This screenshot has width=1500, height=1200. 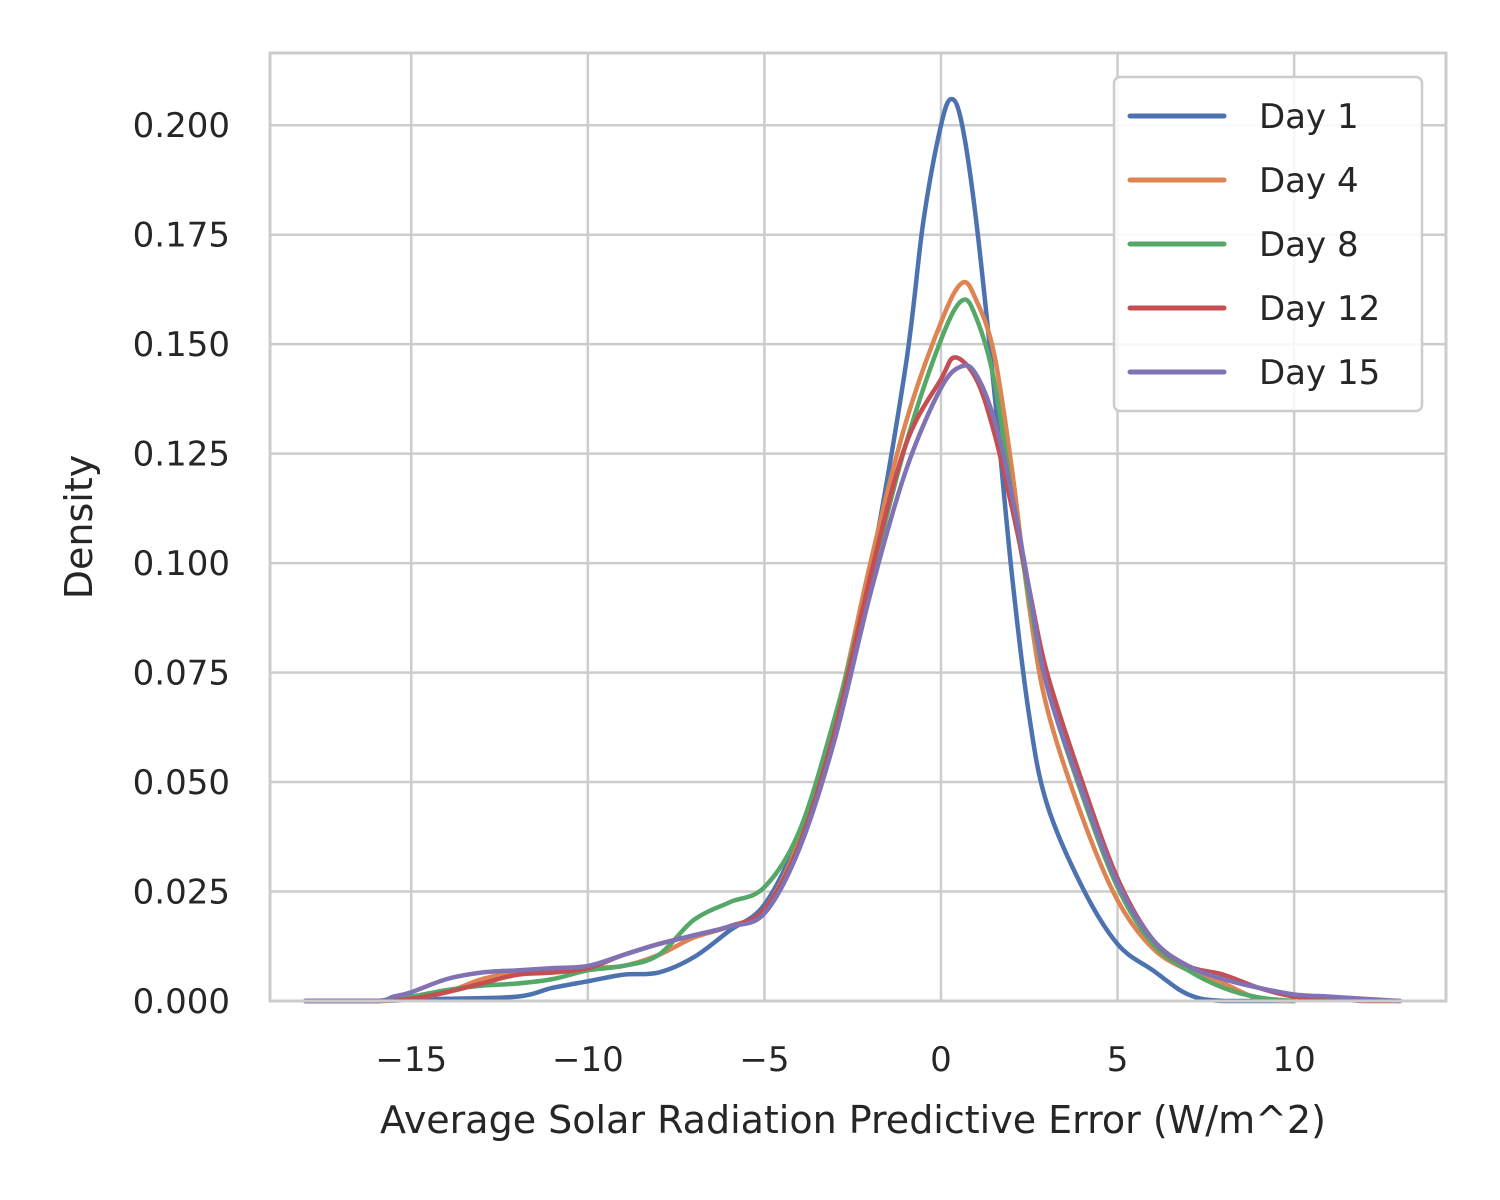 I want to click on y-tick-label: 0.100, so click(x=181, y=564).